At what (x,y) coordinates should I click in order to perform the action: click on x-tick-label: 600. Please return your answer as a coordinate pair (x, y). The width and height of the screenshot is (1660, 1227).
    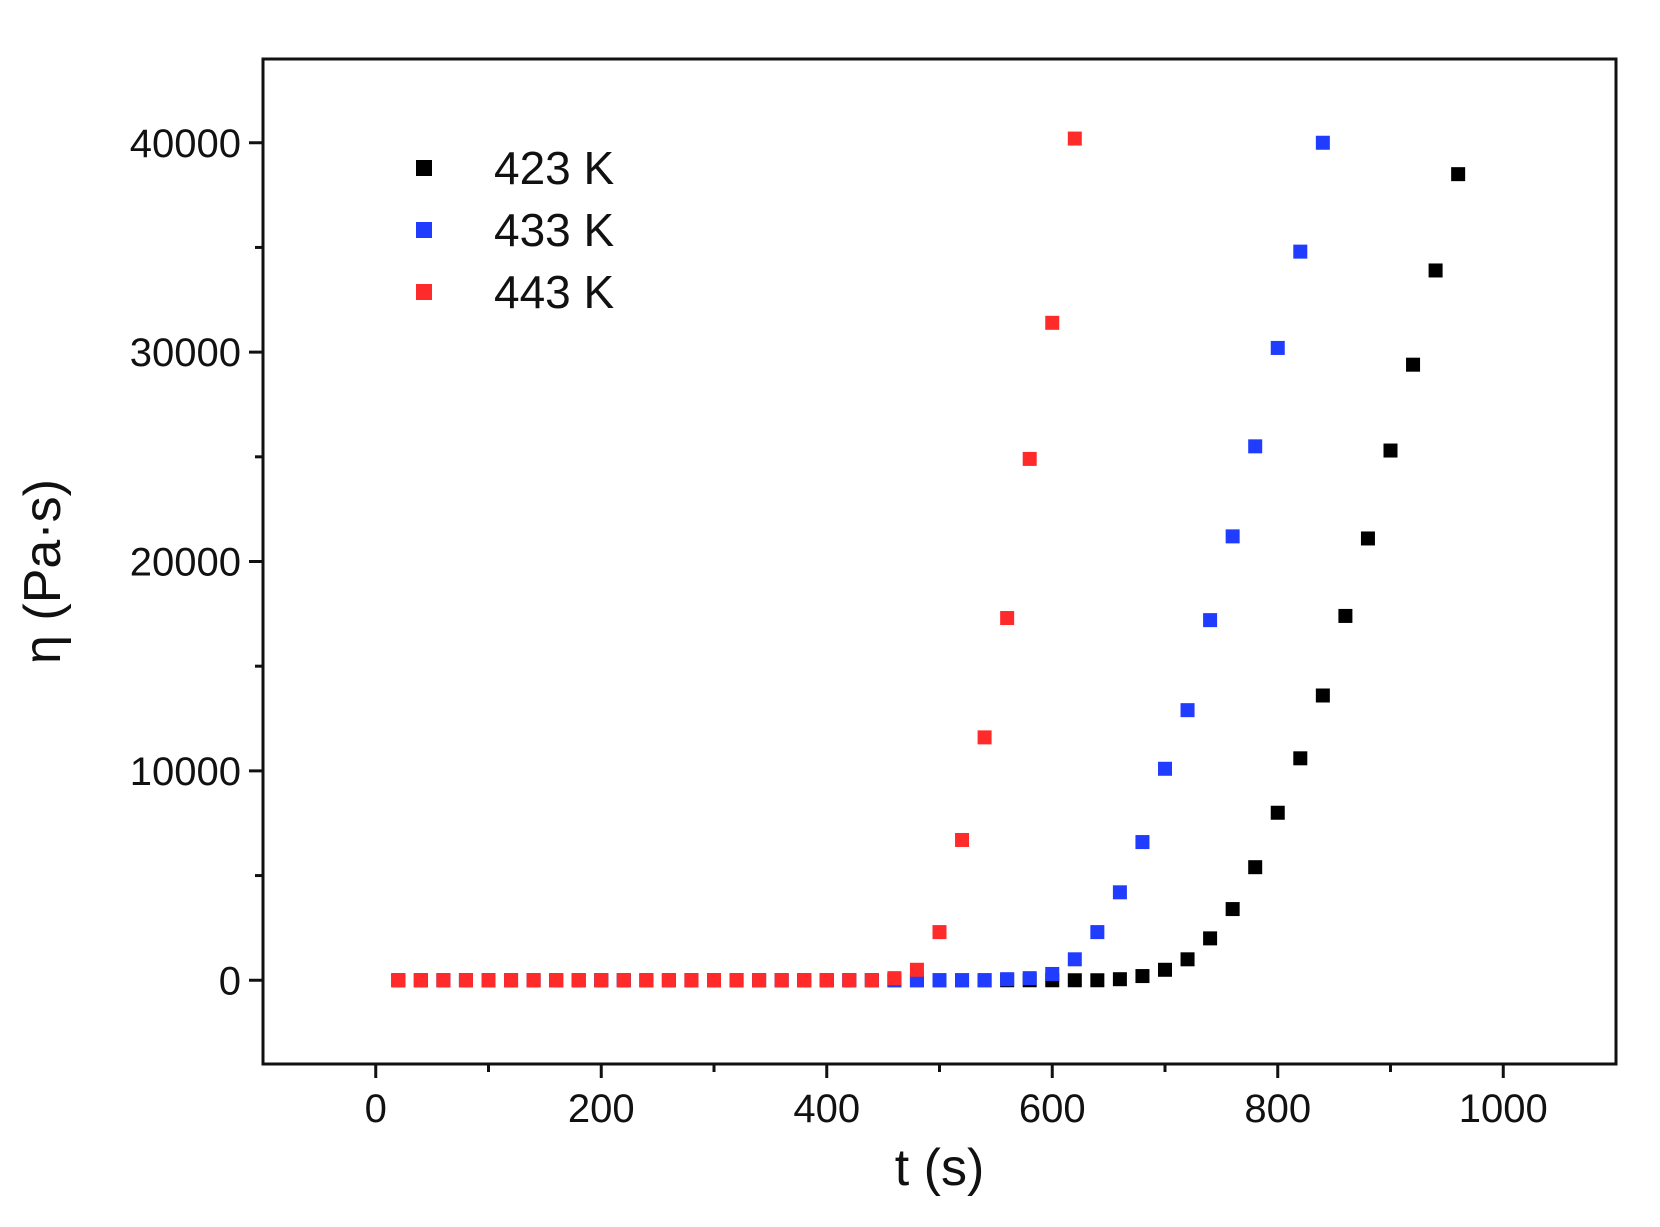
    Looking at the image, I should click on (1052, 1109).